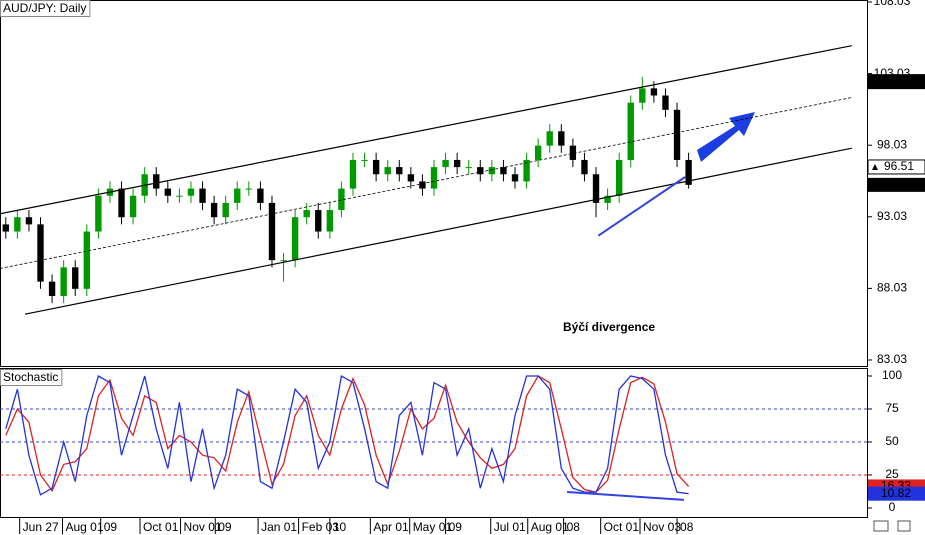  I want to click on y-tick-label: 83.03, so click(892, 359).